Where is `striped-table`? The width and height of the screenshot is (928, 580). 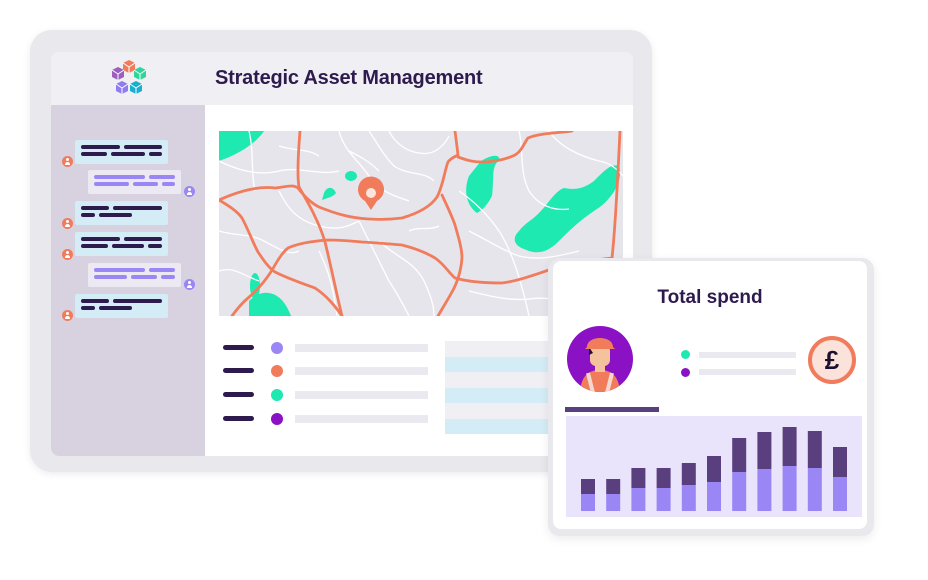 striped-table is located at coordinates (500, 387).